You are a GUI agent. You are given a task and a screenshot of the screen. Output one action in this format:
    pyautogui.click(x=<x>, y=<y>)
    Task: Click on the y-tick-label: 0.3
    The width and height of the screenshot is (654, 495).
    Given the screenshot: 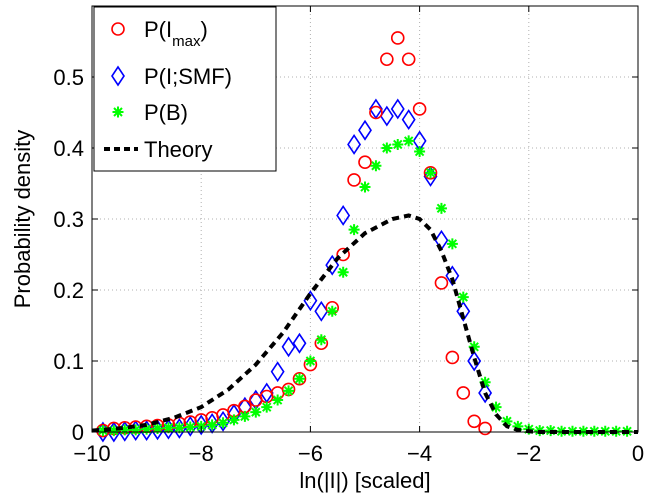 What is the action you would take?
    pyautogui.click(x=68, y=219)
    